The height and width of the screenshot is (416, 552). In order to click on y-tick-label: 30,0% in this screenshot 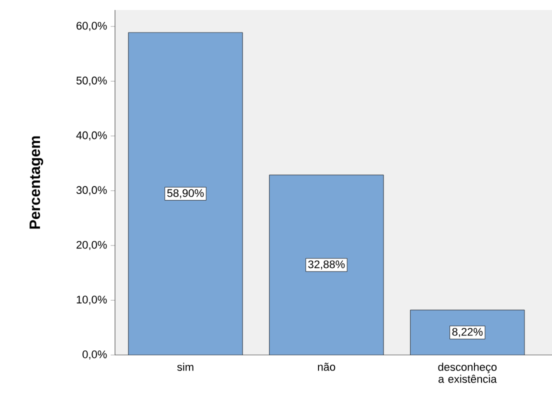, I will do `click(91, 191)`.